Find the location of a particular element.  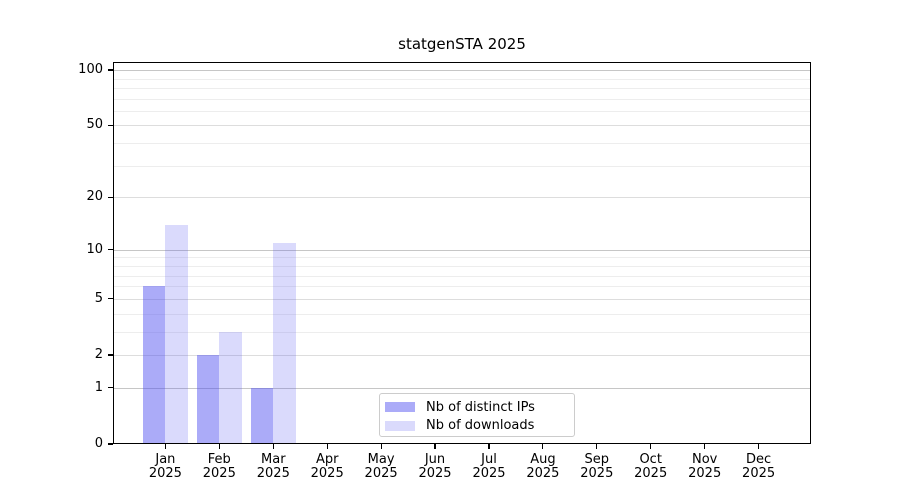

x-tick-label-apr: Apr 2025 is located at coordinates (327, 467).